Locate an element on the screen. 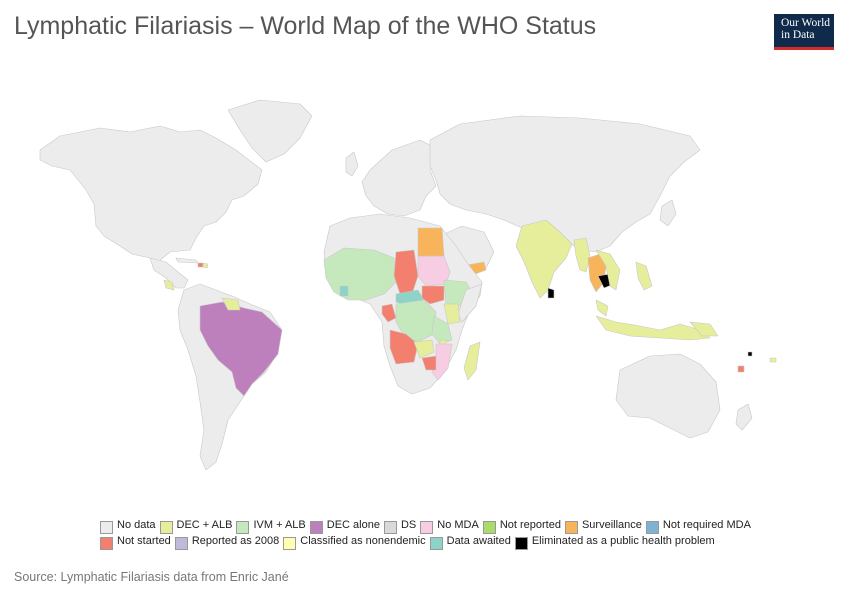  legend-label: Not started is located at coordinates (144, 541).